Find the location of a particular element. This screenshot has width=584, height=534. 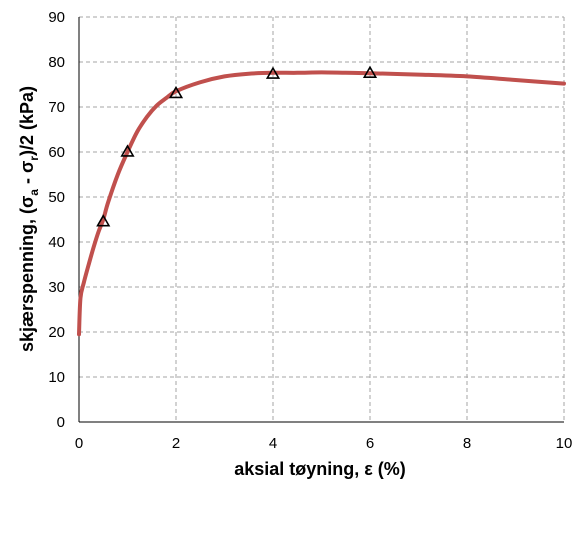

y-tick-label-50: 50 is located at coordinates (56, 197).